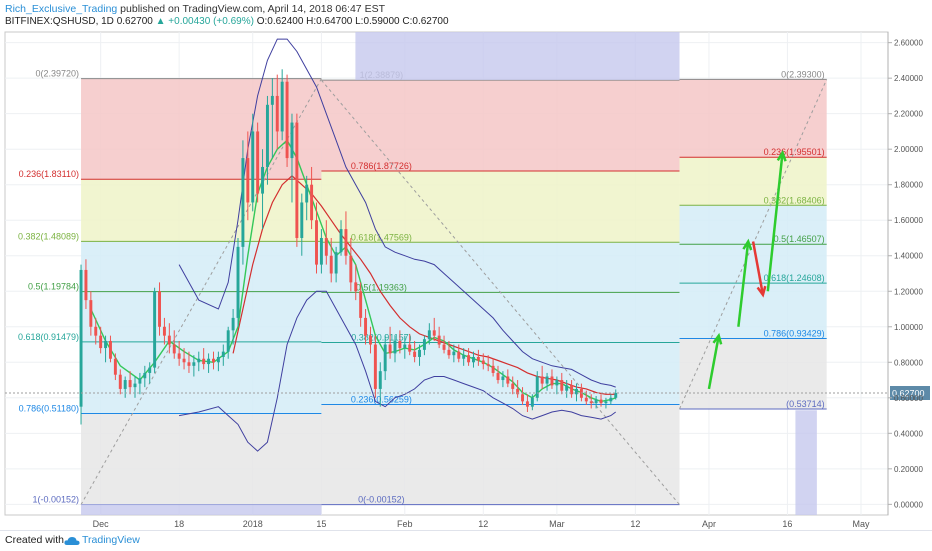  I want to click on fib-level-label: 0.618(1.47569), so click(381, 237).